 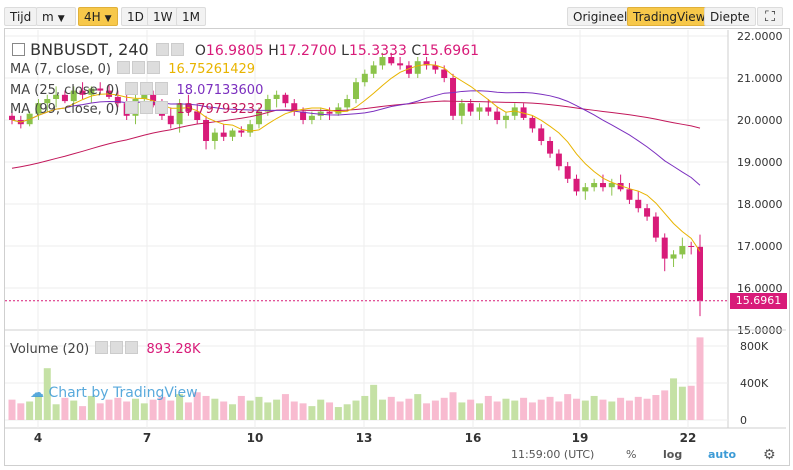 I want to click on vol-tick-label: 0, so click(x=743, y=420).